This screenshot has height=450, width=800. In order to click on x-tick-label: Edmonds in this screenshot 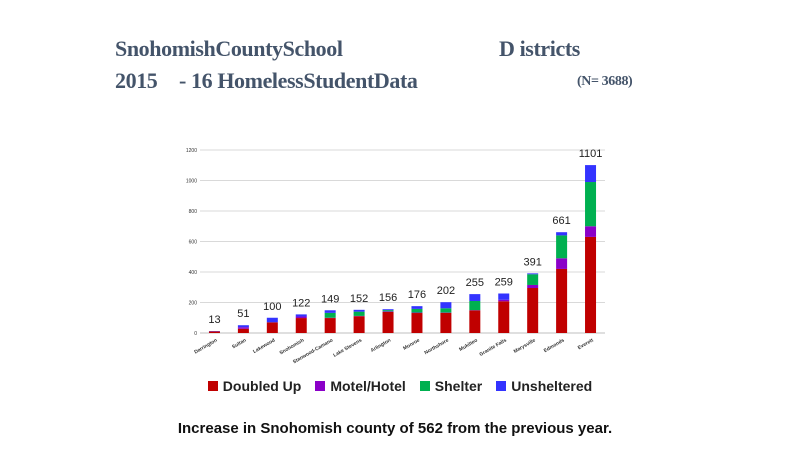, I will do `click(554, 345)`.